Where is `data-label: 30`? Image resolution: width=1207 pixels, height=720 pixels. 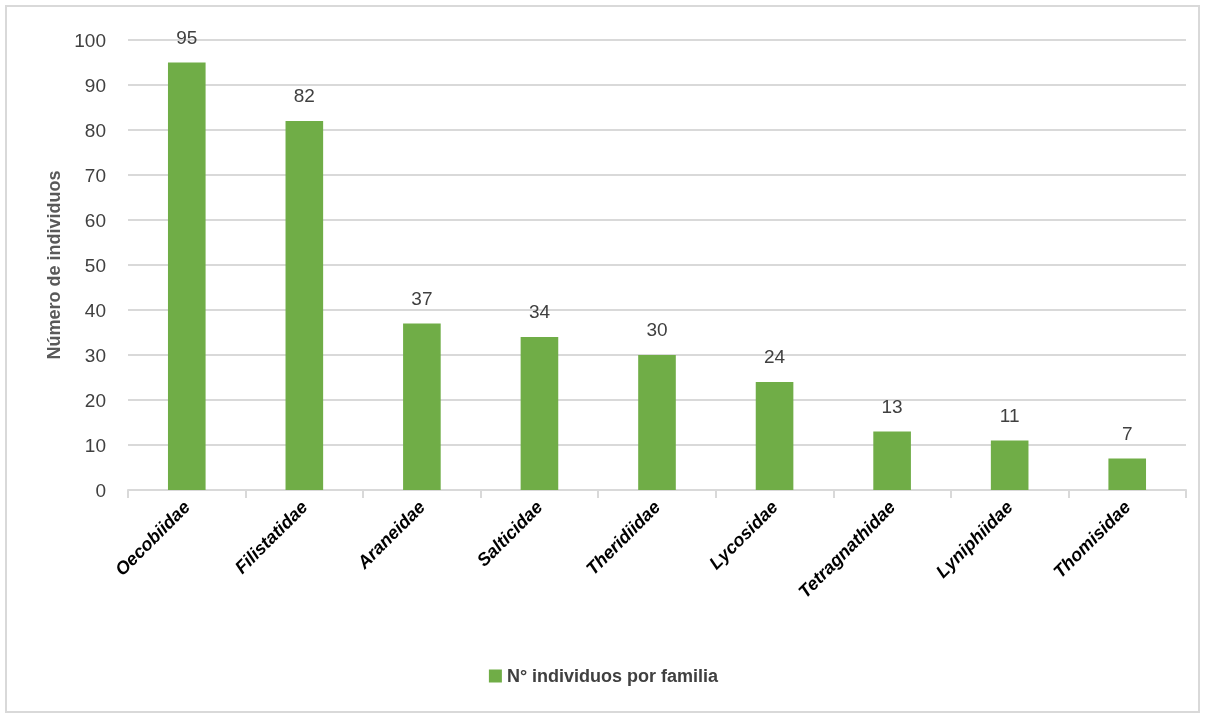
data-label: 30 is located at coordinates (657, 329).